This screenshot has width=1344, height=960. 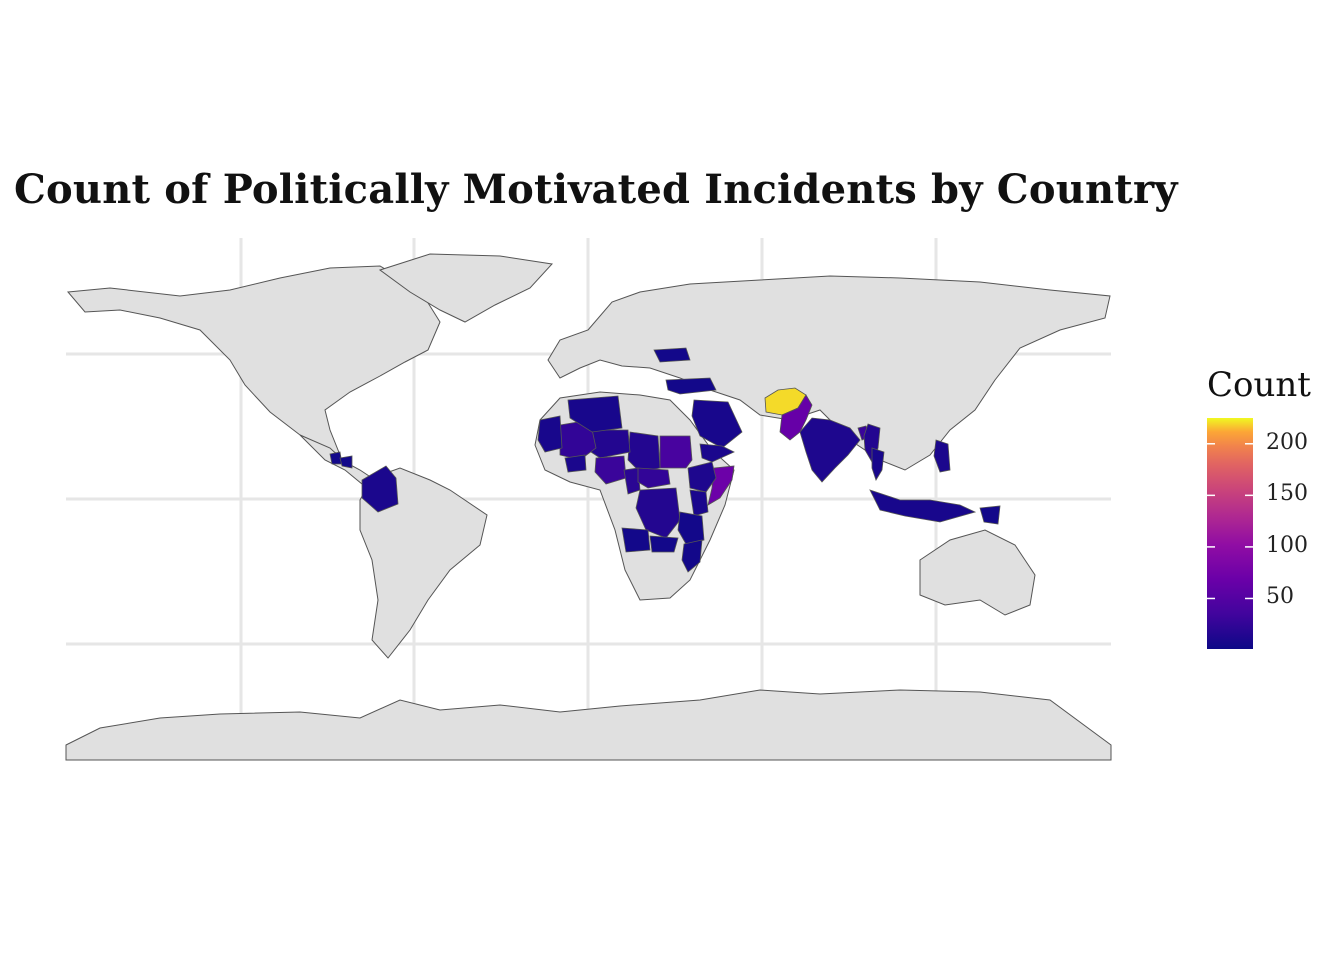 I want to click on region-zambia, so click(x=664, y=544).